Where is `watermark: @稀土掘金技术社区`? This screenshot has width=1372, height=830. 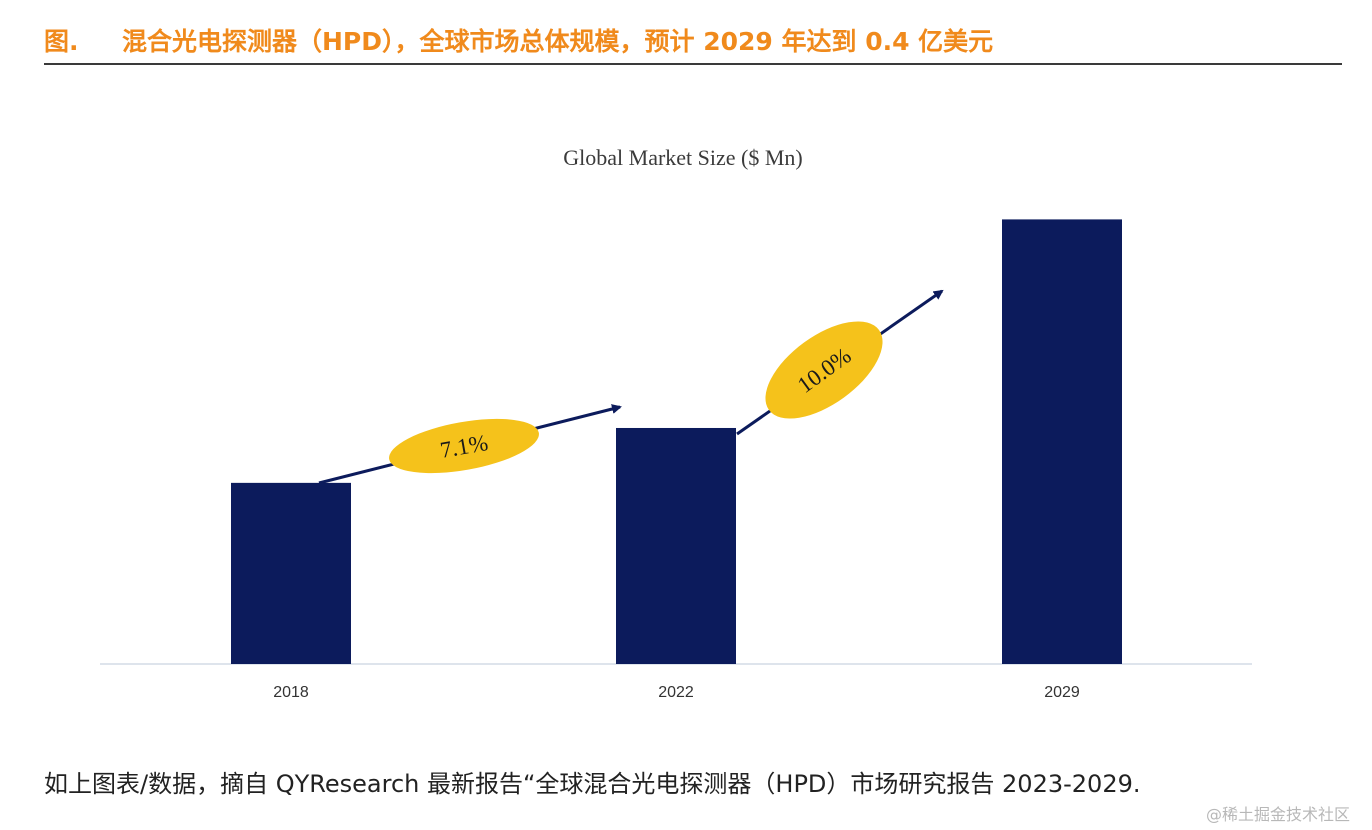 watermark: @稀土掘金技术社区 is located at coordinates (1278, 814).